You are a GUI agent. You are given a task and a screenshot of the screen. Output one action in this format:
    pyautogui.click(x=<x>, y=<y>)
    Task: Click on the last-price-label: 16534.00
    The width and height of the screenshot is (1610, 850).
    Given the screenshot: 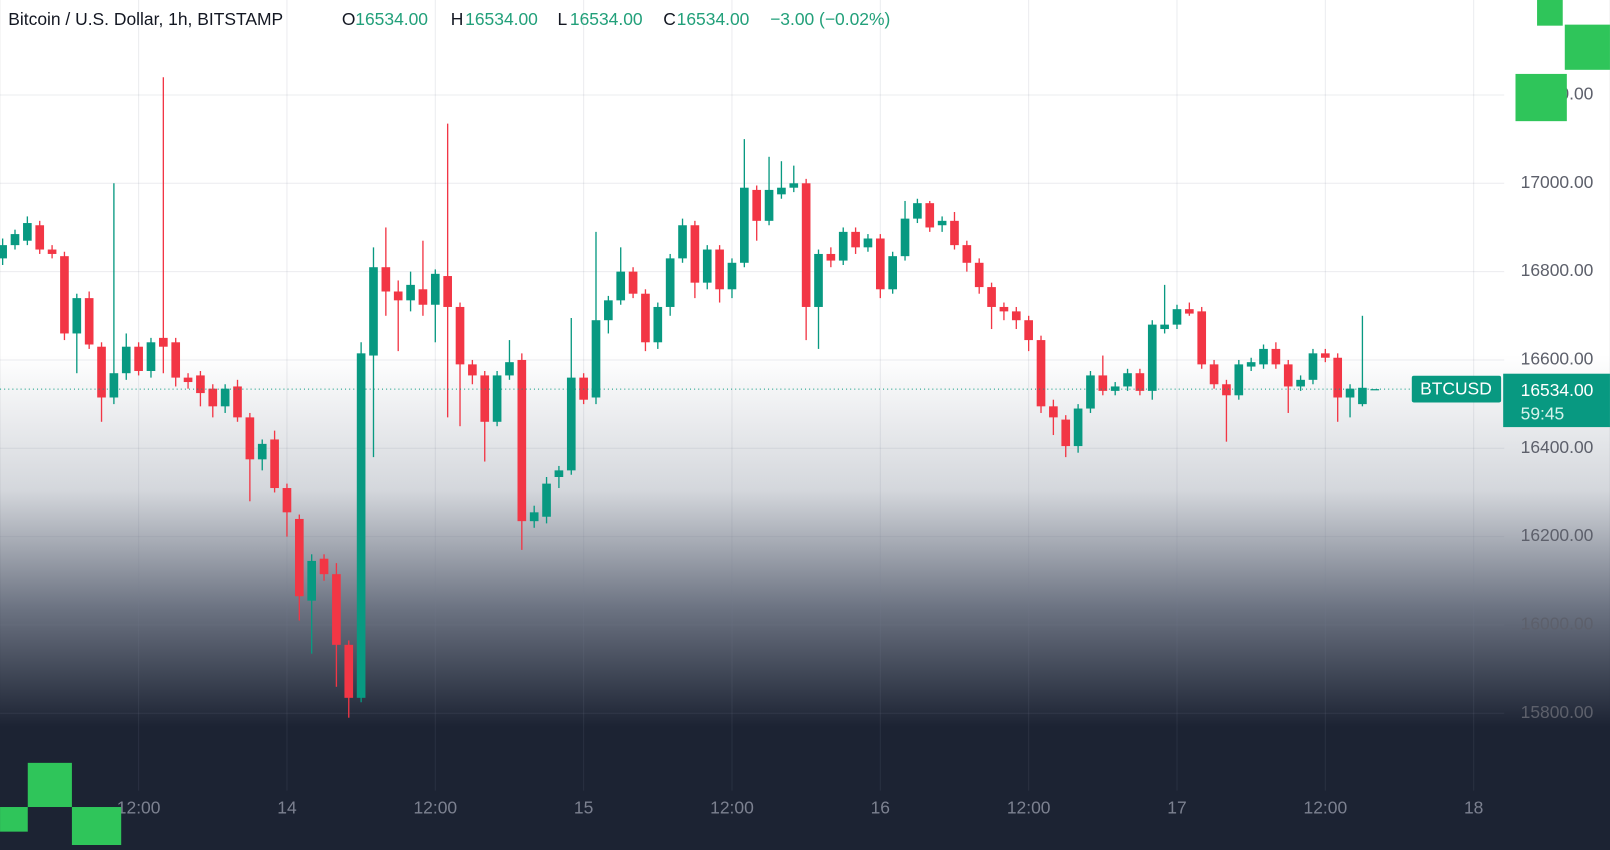 What is the action you would take?
    pyautogui.click(x=1557, y=390)
    